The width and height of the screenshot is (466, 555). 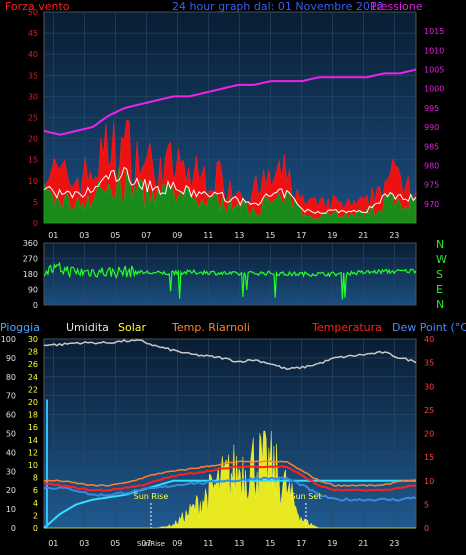 What do you see at coordinates (33, 339) in the screenshot?
I see `solar-tick-label: 30` at bounding box center [33, 339].